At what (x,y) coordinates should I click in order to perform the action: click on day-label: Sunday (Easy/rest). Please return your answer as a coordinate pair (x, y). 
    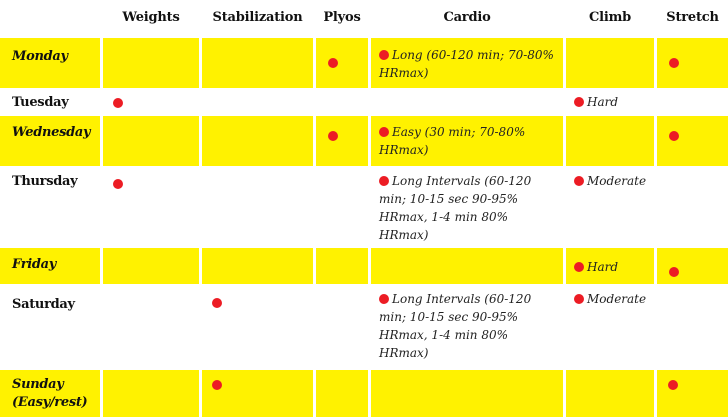
    Looking at the image, I should click on (50, 393).